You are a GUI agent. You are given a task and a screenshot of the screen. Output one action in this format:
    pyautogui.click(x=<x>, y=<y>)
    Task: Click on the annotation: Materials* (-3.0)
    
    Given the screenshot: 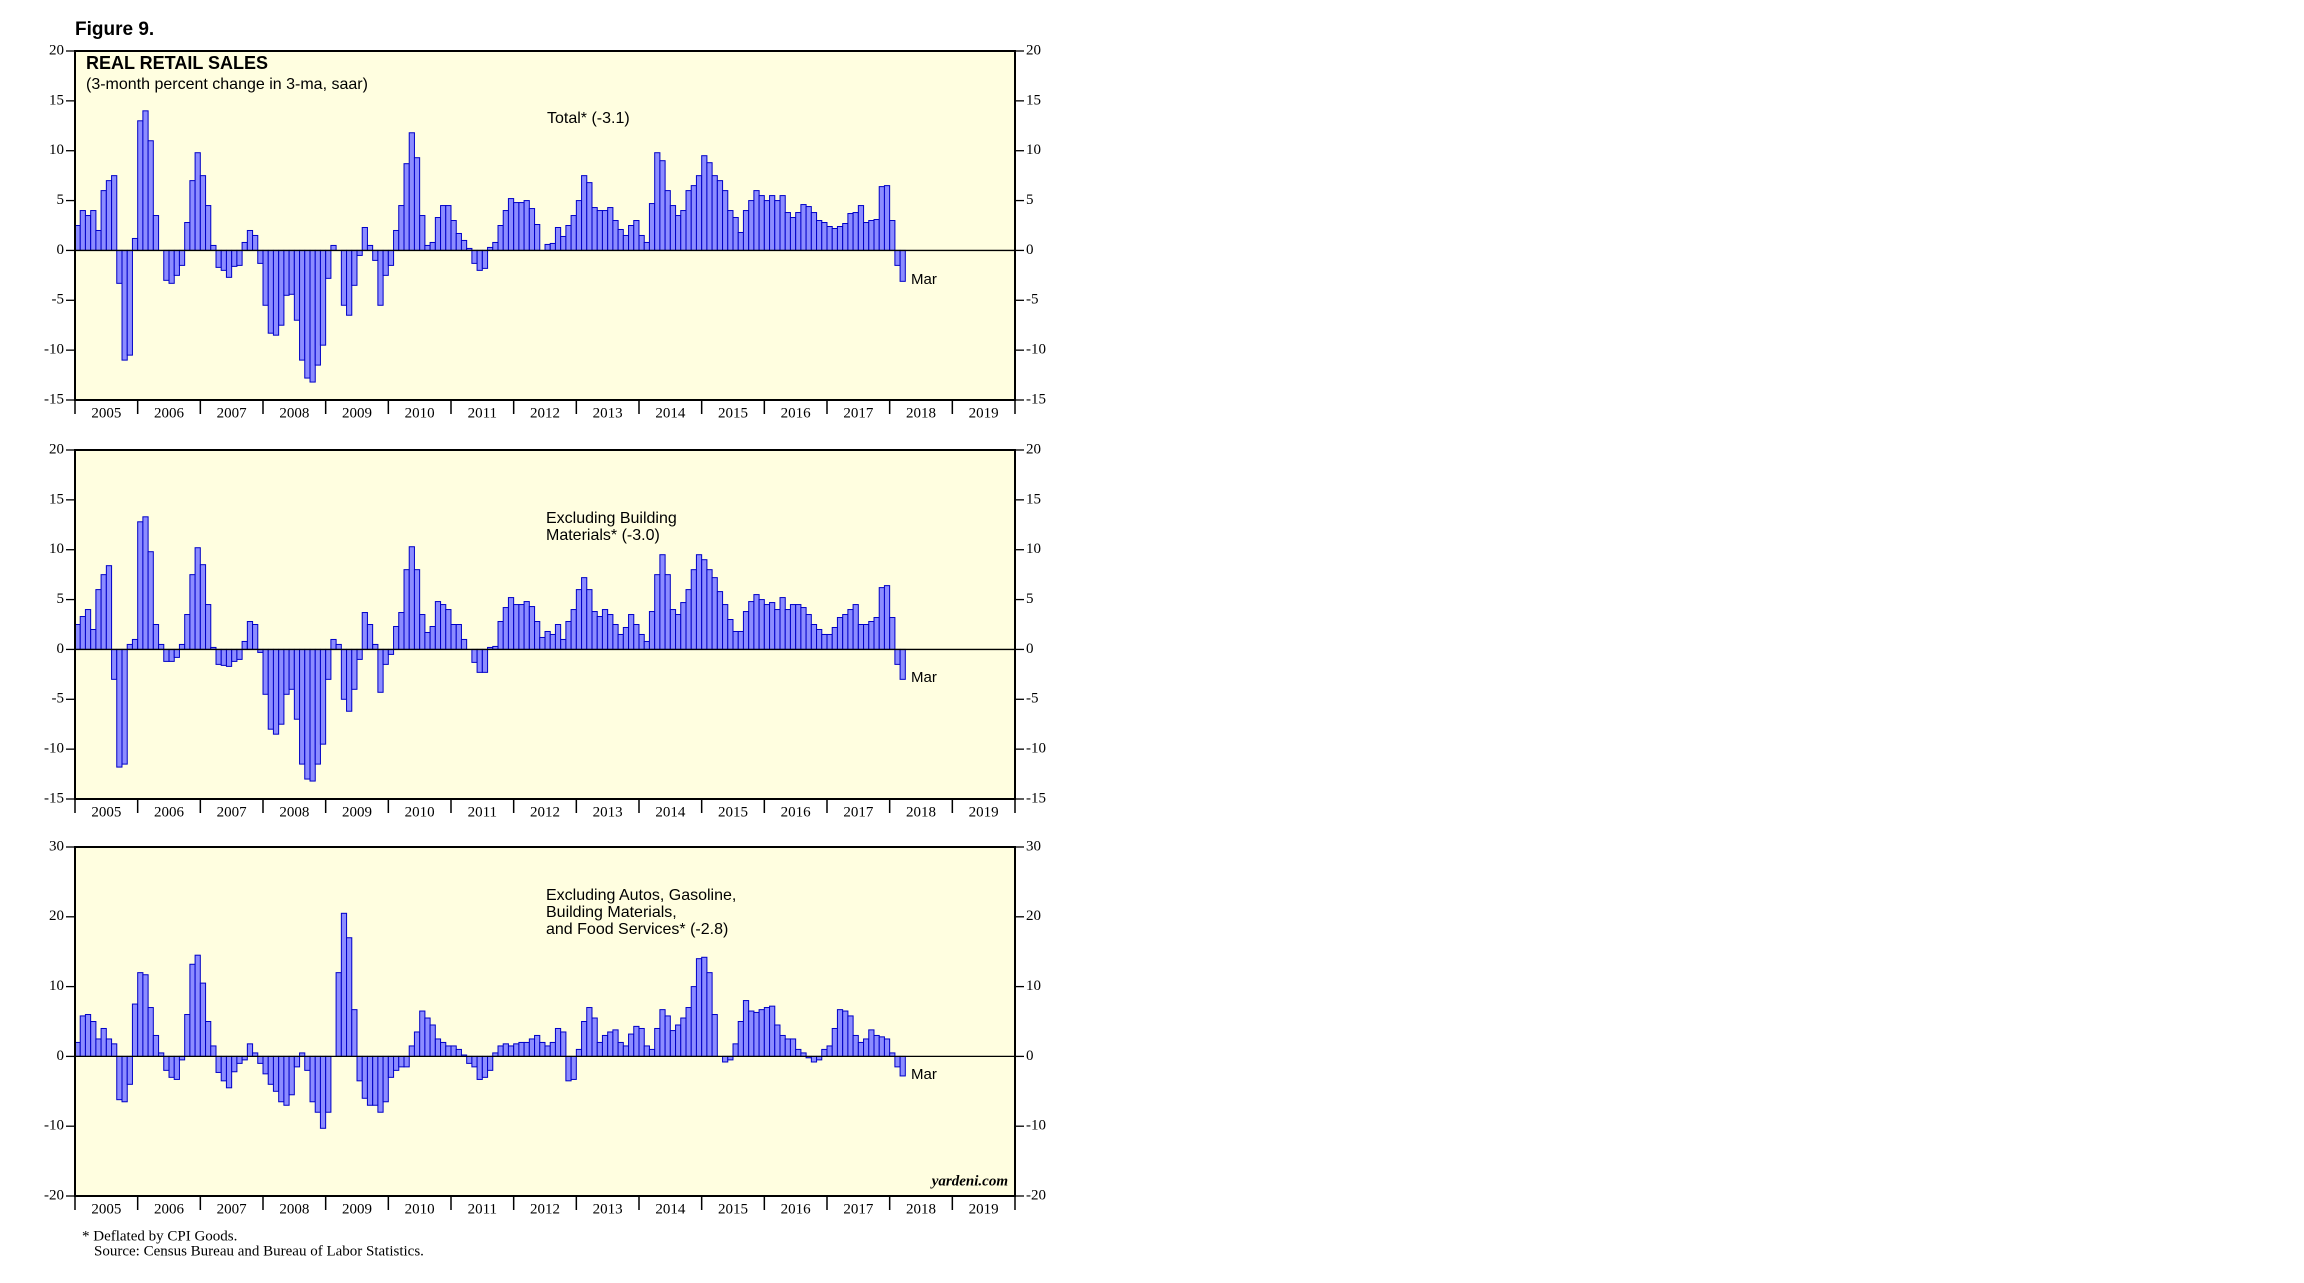 What is the action you would take?
    pyautogui.click(x=603, y=535)
    